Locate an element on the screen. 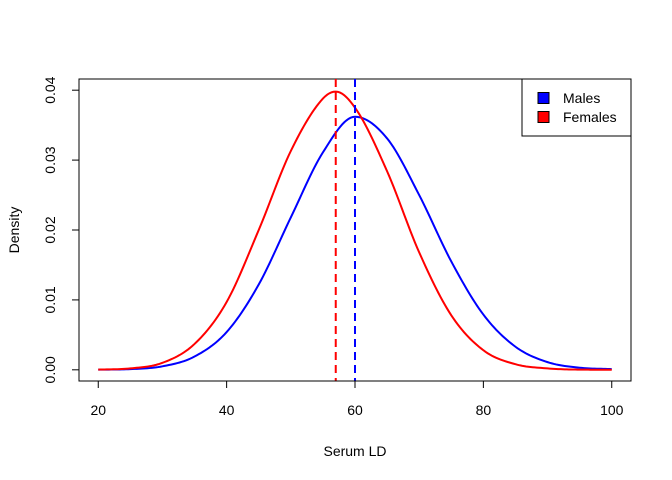 The height and width of the screenshot is (480, 672). legend-swatch-males is located at coordinates (543, 98).